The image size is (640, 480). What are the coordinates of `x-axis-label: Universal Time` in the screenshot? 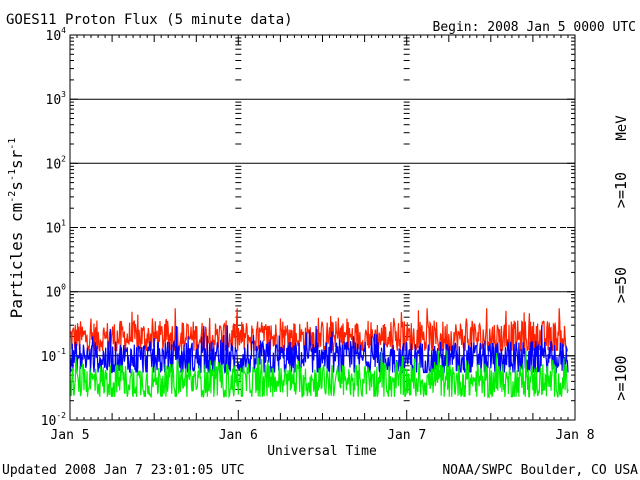 It's located at (322, 451).